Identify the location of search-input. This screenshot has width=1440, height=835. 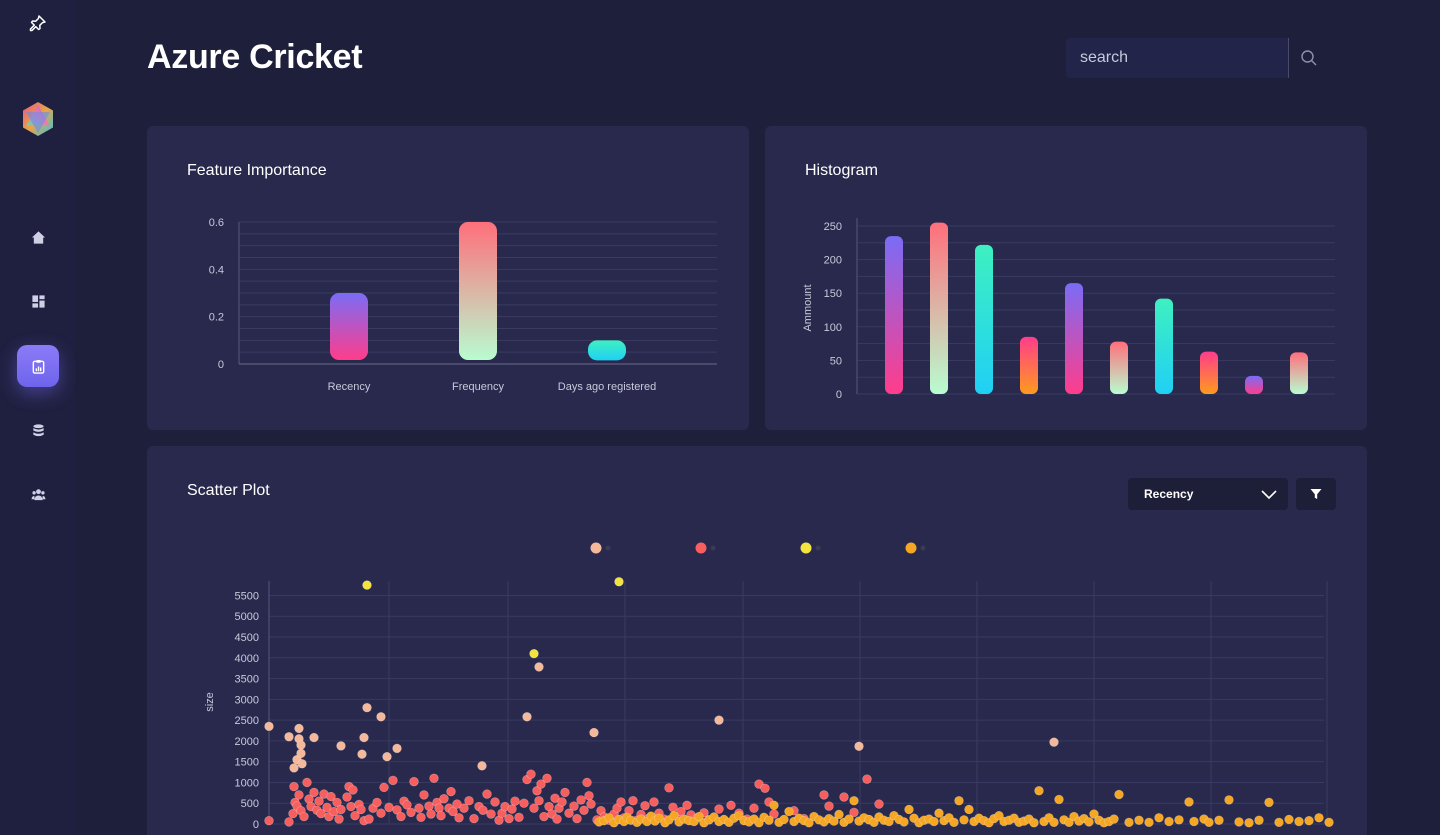
(1177, 58).